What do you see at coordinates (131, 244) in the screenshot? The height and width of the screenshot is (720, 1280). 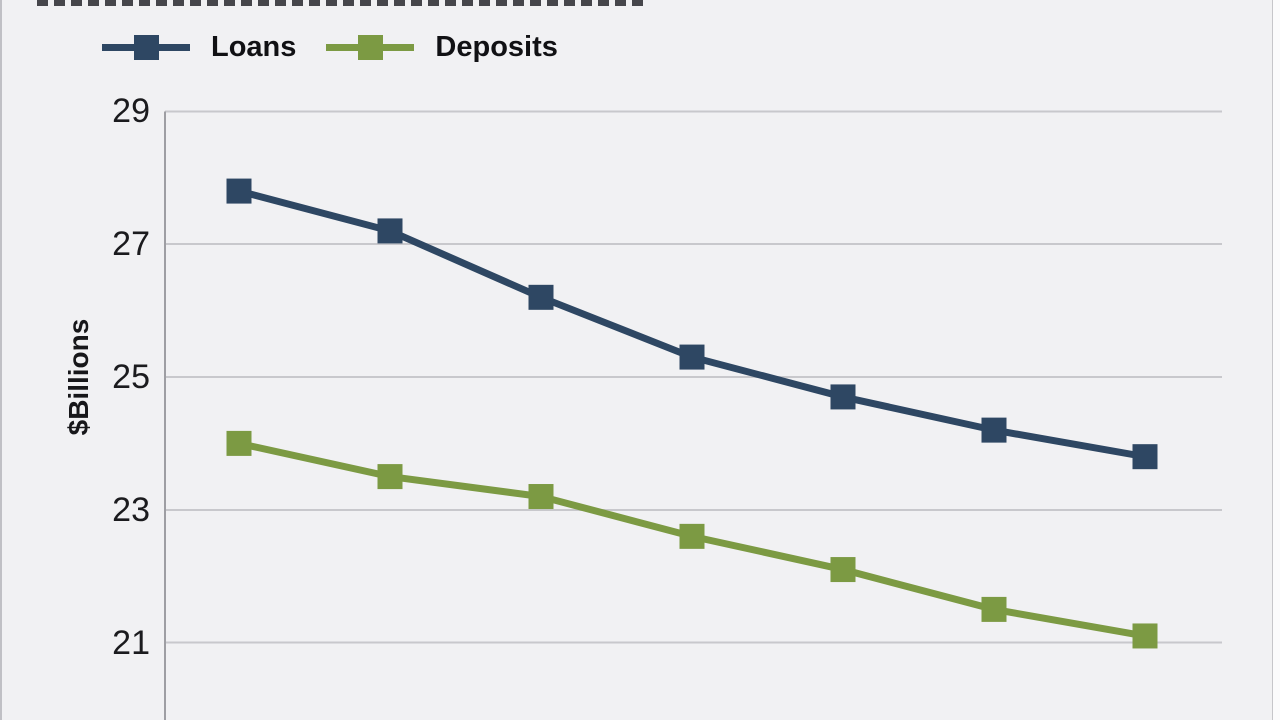 I see `y-tick-label-27: 27` at bounding box center [131, 244].